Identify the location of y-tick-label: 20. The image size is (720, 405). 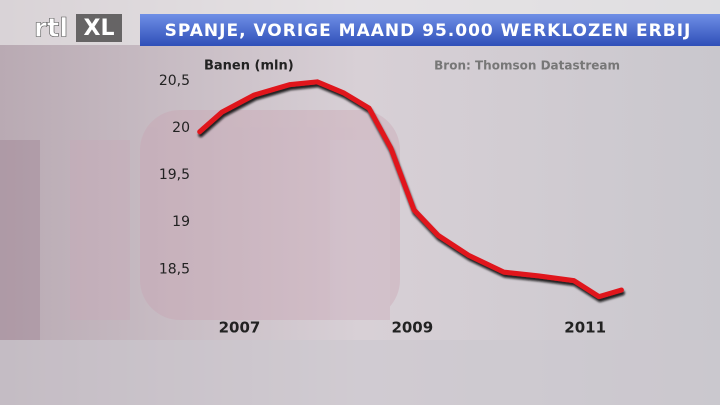
(181, 128).